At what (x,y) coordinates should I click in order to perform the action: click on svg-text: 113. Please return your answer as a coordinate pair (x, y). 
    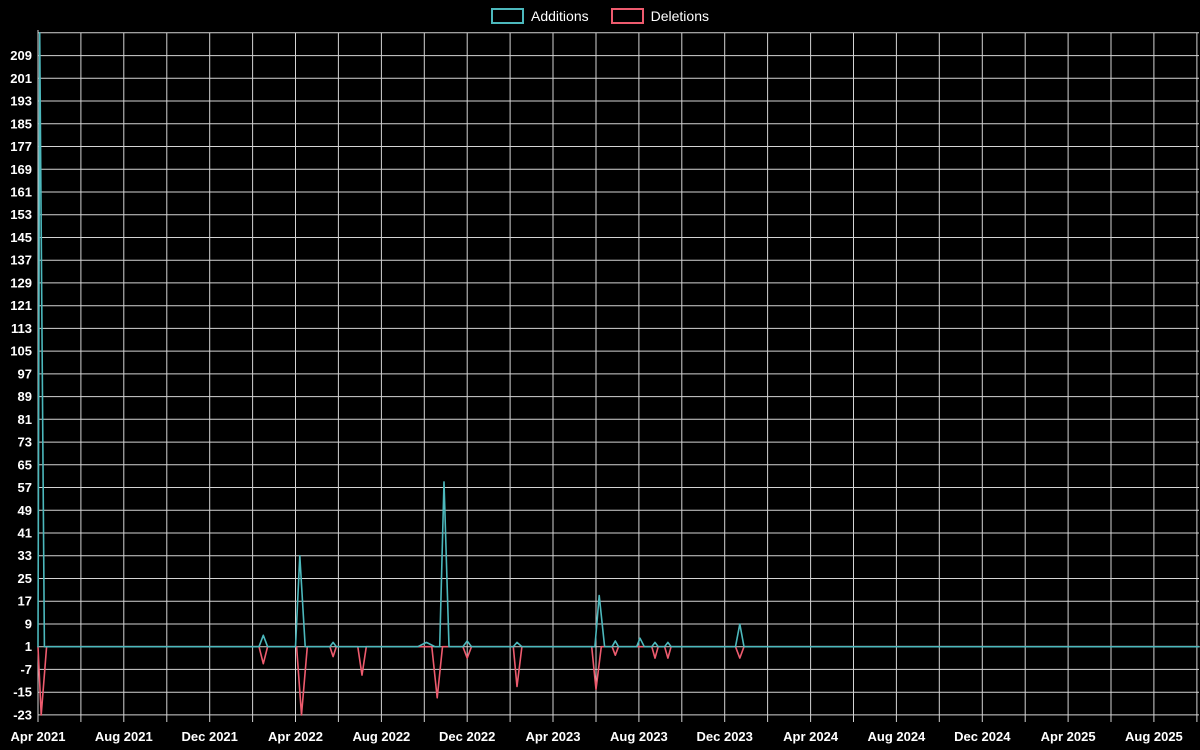
    Looking at the image, I should click on (21, 328).